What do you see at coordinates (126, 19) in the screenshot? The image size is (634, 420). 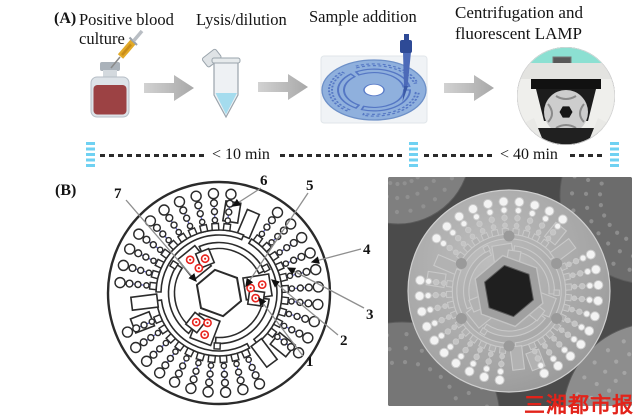 I see `step1-title-line1: Positive blood` at bounding box center [126, 19].